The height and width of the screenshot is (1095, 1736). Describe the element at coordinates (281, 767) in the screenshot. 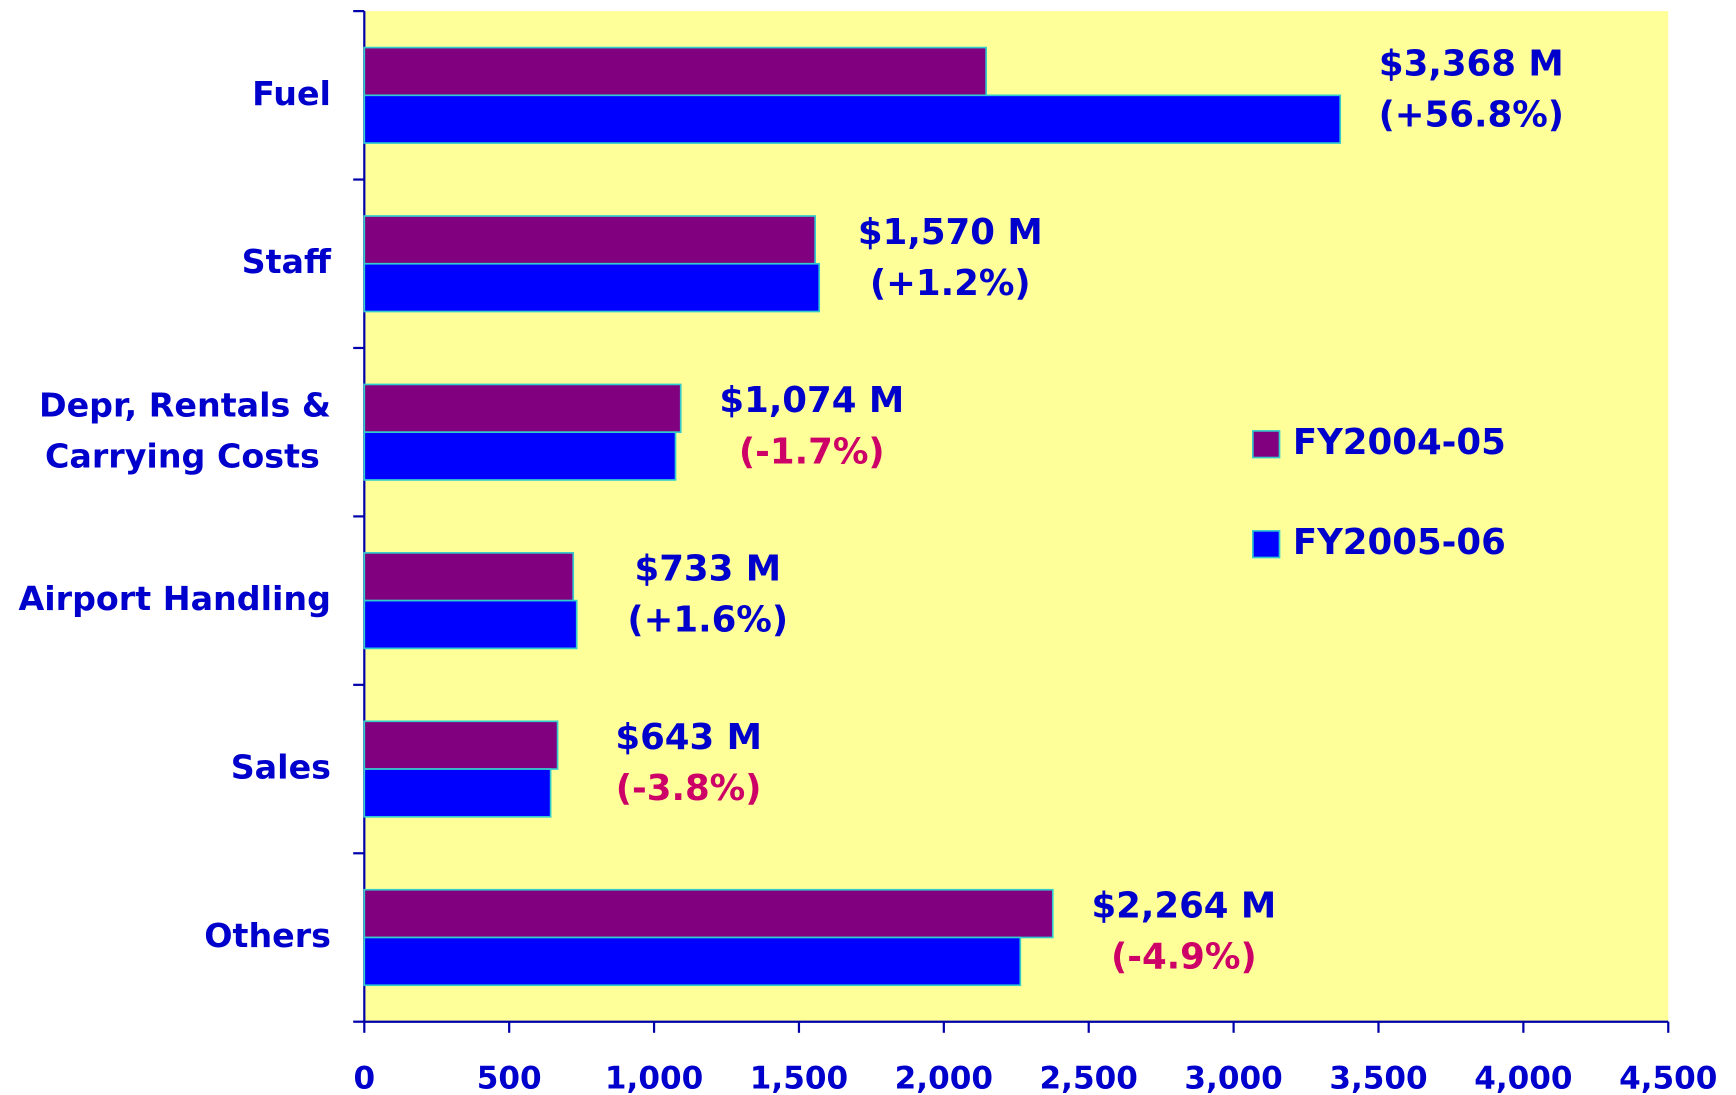

I see `y-tick-label: Sales` at that location.